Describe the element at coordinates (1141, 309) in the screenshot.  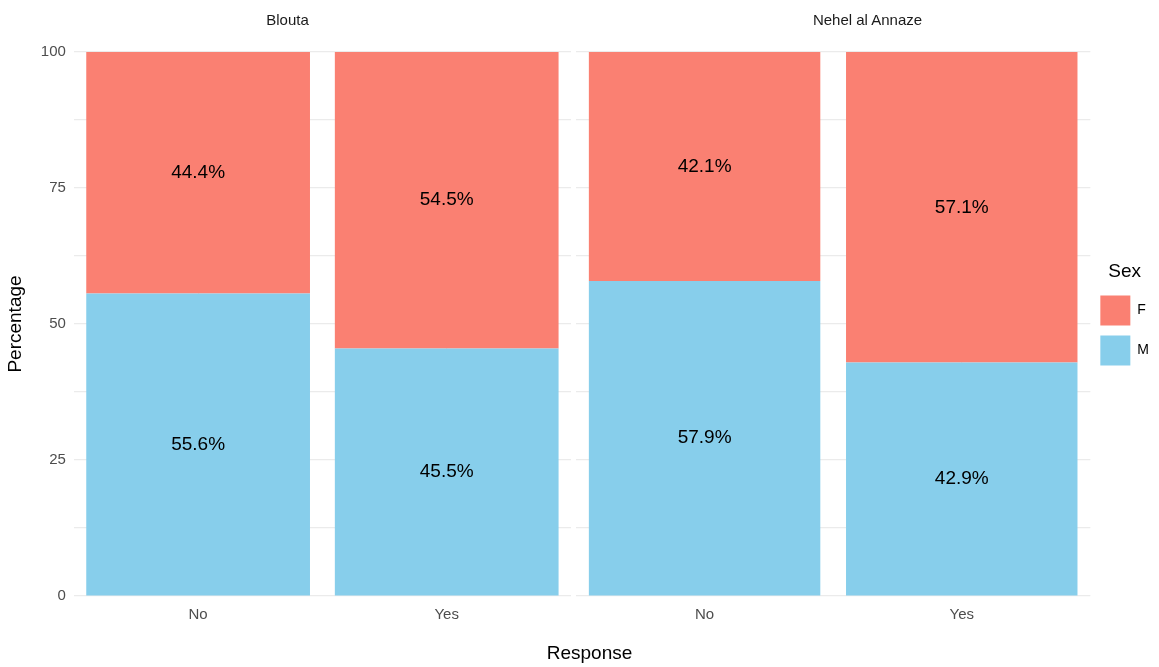
I see `legend-label: F` at that location.